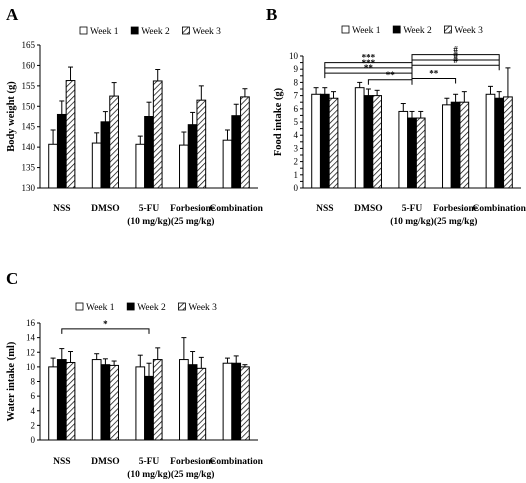 Image resolution: width=526 pixels, height=483 pixels. Describe the element at coordinates (296, 109) in the screenshot. I see `y-tick-label: 6` at that location.